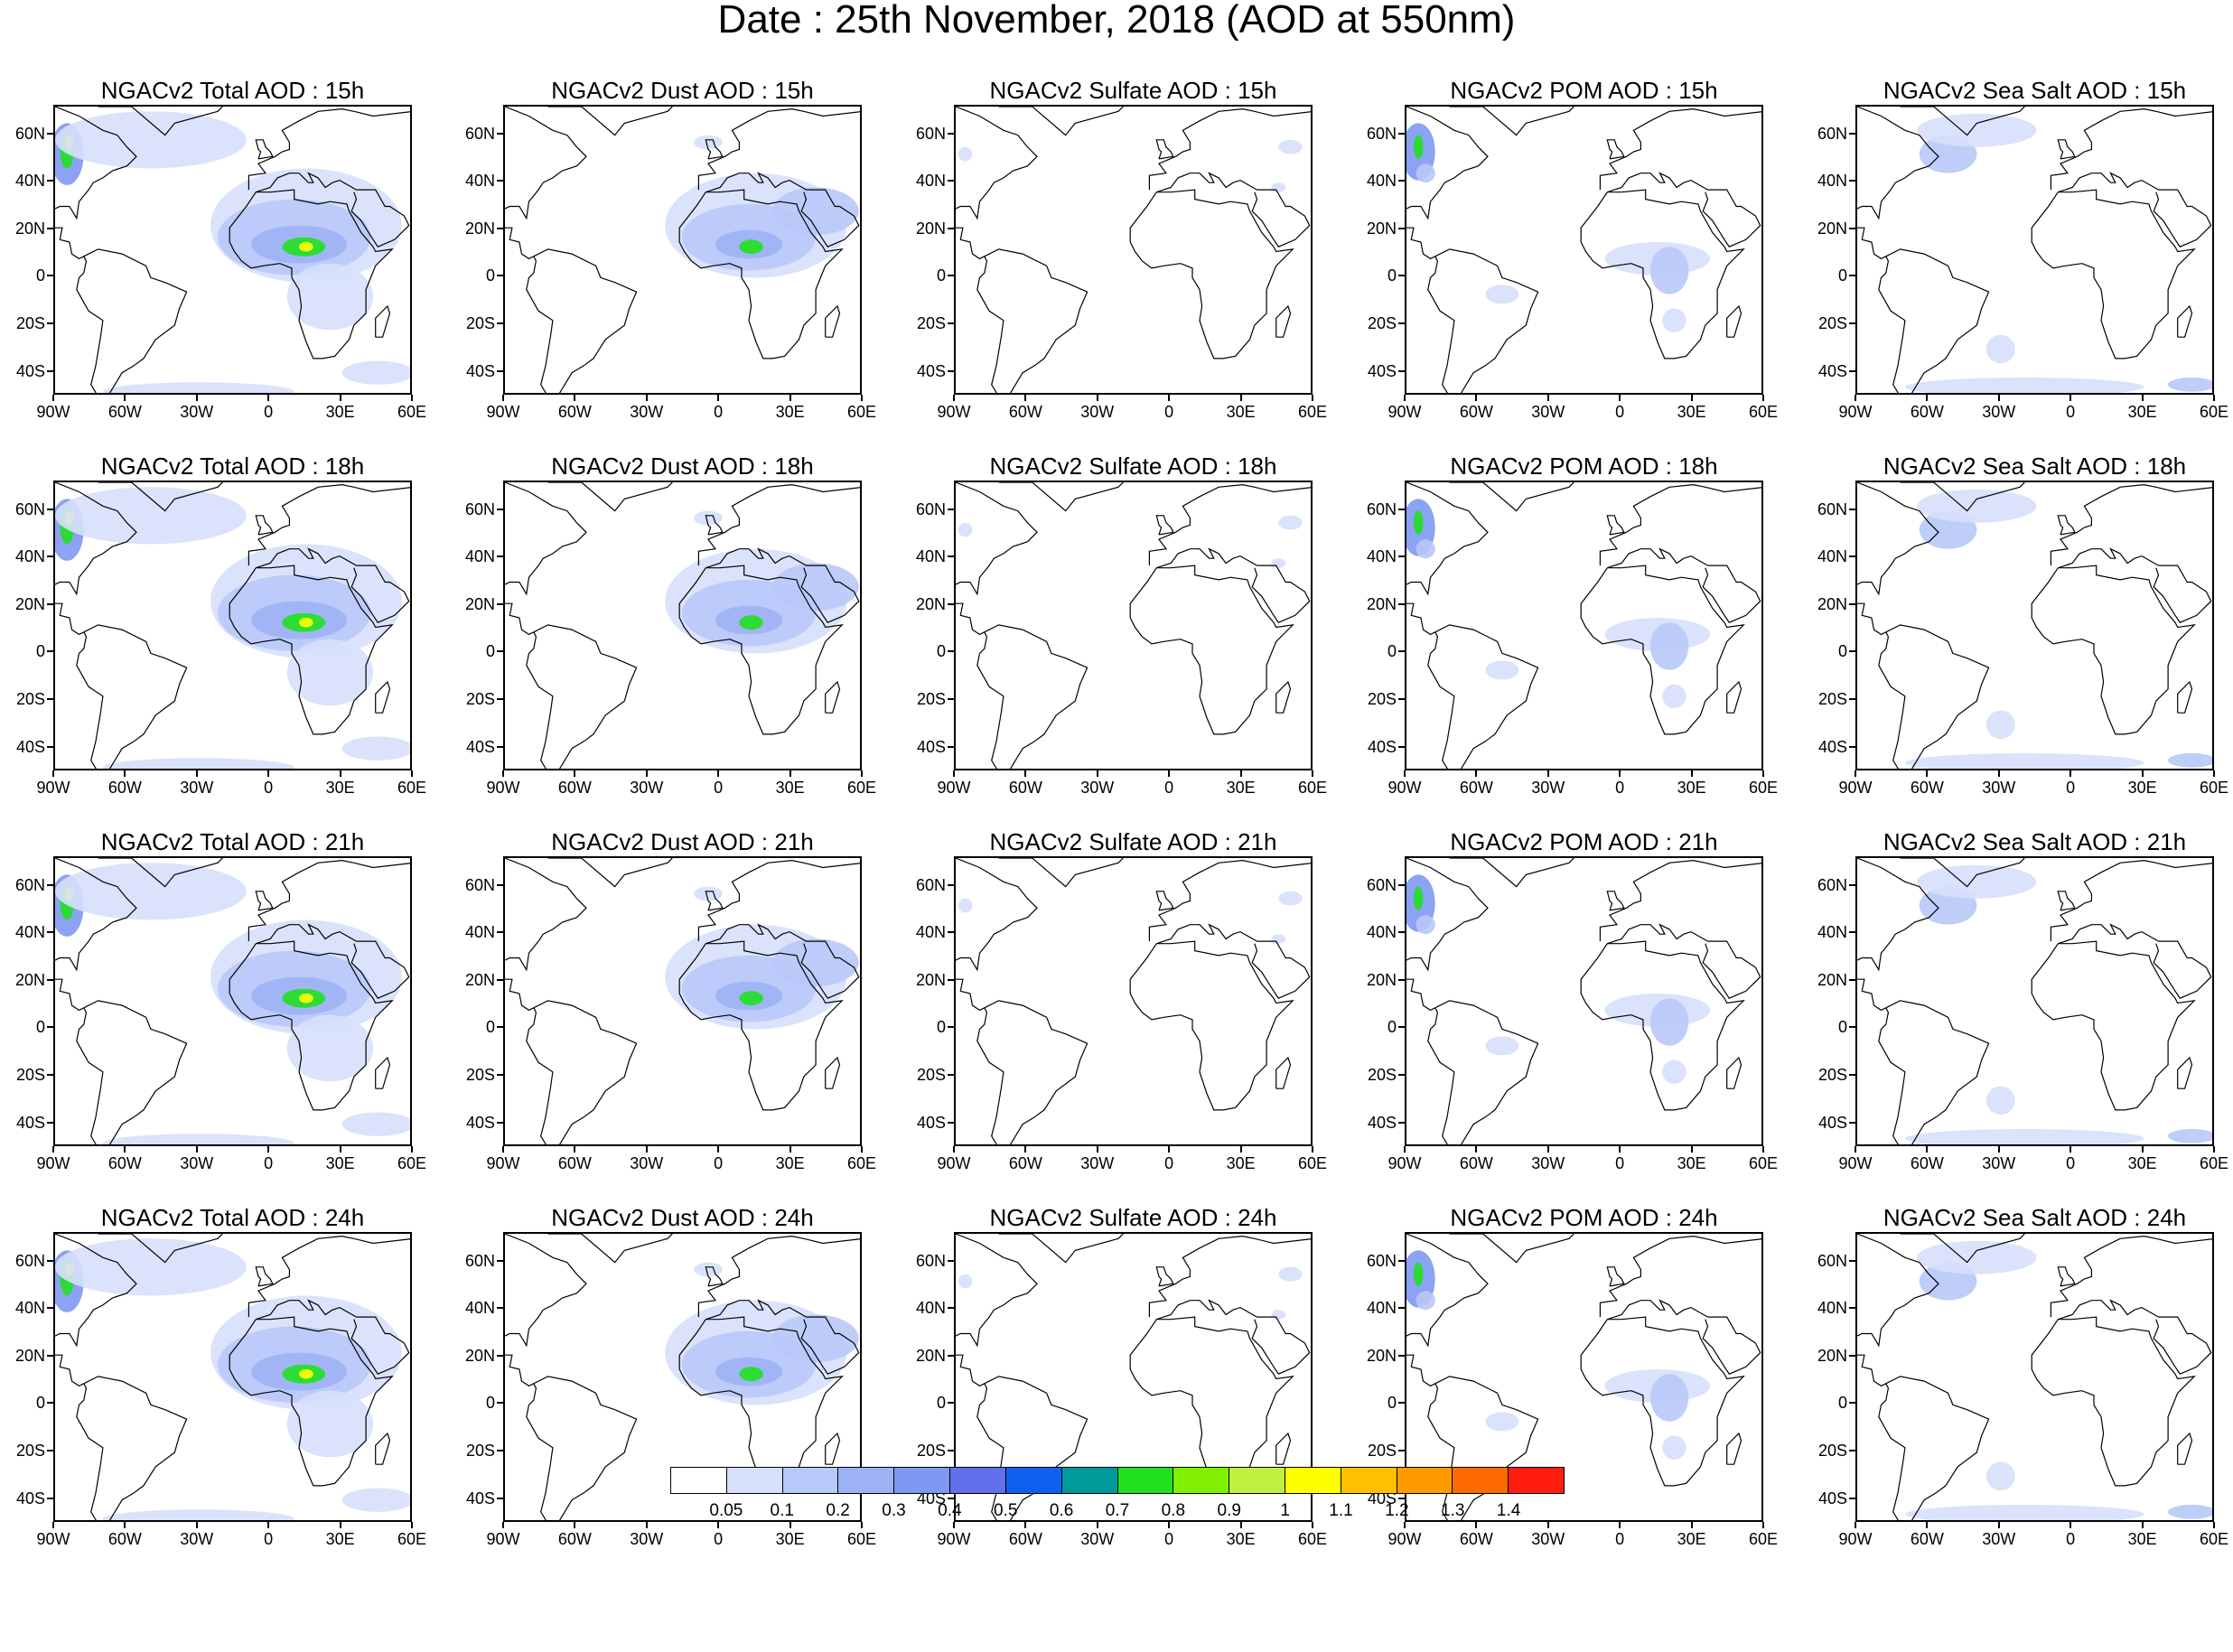  What do you see at coordinates (30, 370) in the screenshot?
I see `lat-tick-label: 40S` at bounding box center [30, 370].